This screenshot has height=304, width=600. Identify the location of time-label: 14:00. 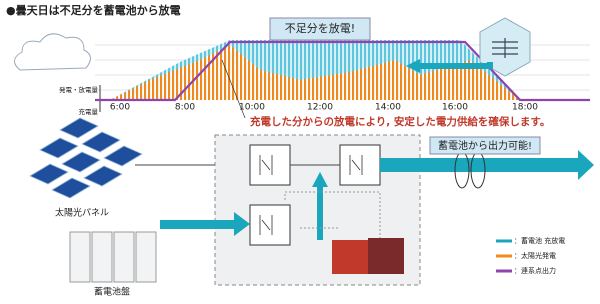
(388, 108).